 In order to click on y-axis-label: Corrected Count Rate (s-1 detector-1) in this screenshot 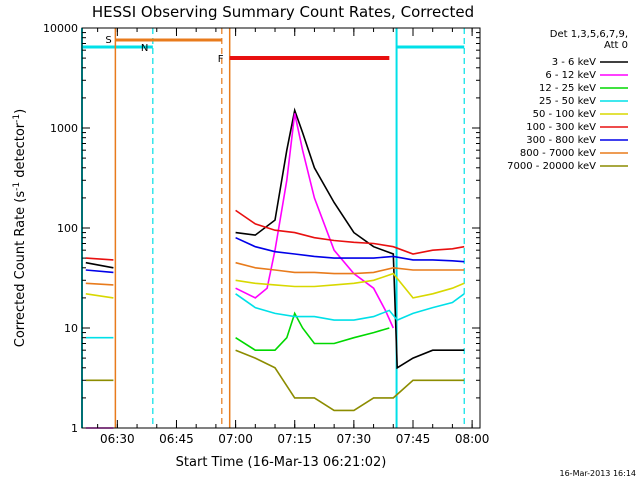, I will do `click(20, 228)`.